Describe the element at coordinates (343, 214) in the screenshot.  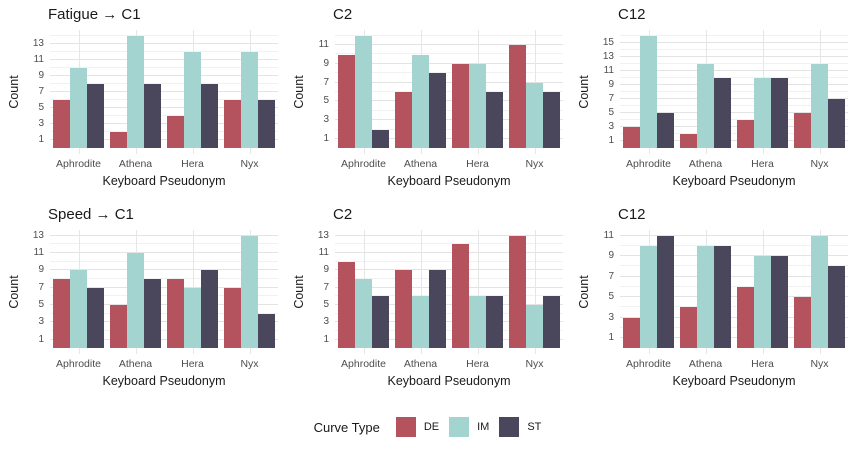
I see `plot-title: C2` at that location.